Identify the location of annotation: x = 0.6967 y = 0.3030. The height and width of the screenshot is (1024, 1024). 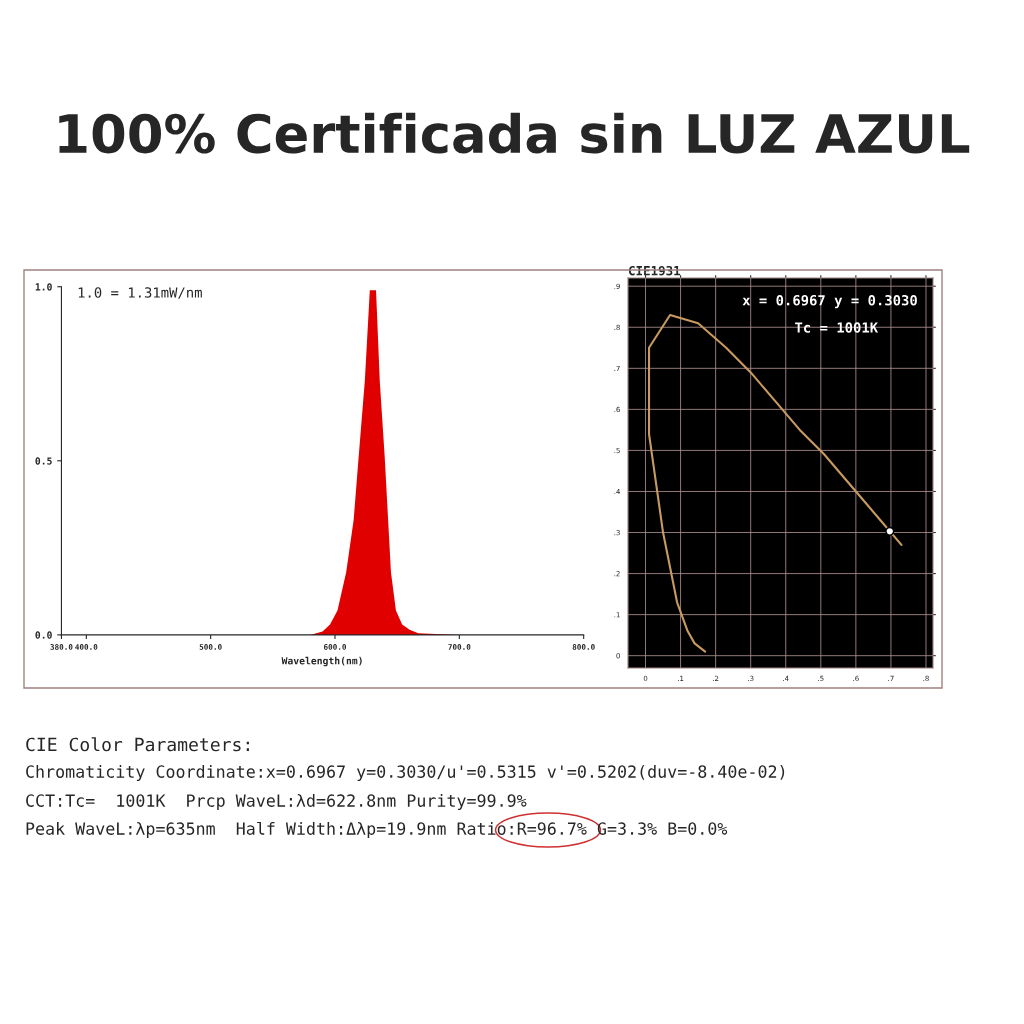
(829, 301).